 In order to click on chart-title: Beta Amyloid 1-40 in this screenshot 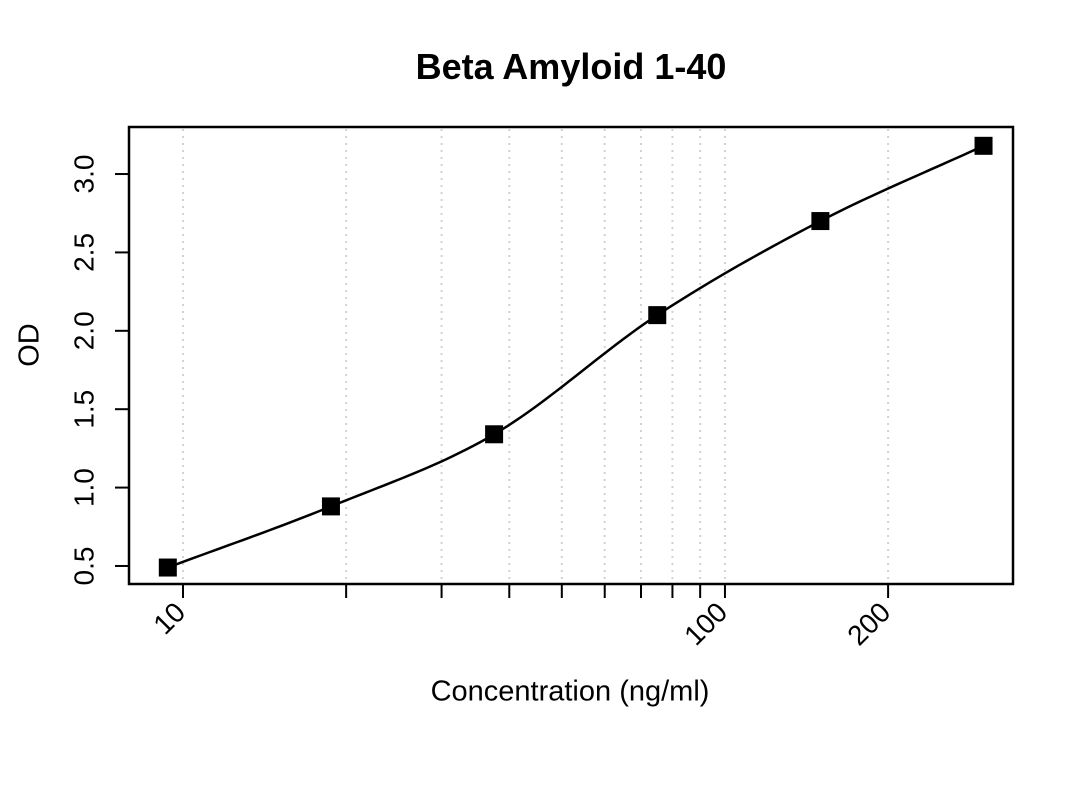, I will do `click(571, 66)`.